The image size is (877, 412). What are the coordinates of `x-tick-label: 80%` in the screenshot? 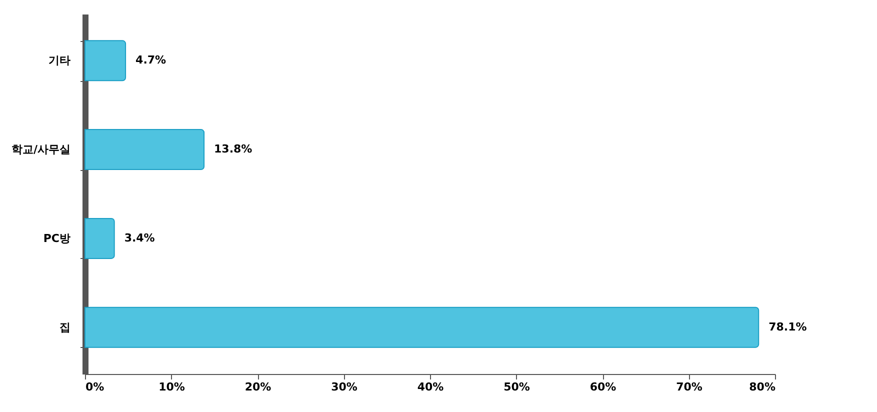 It's located at (762, 387).